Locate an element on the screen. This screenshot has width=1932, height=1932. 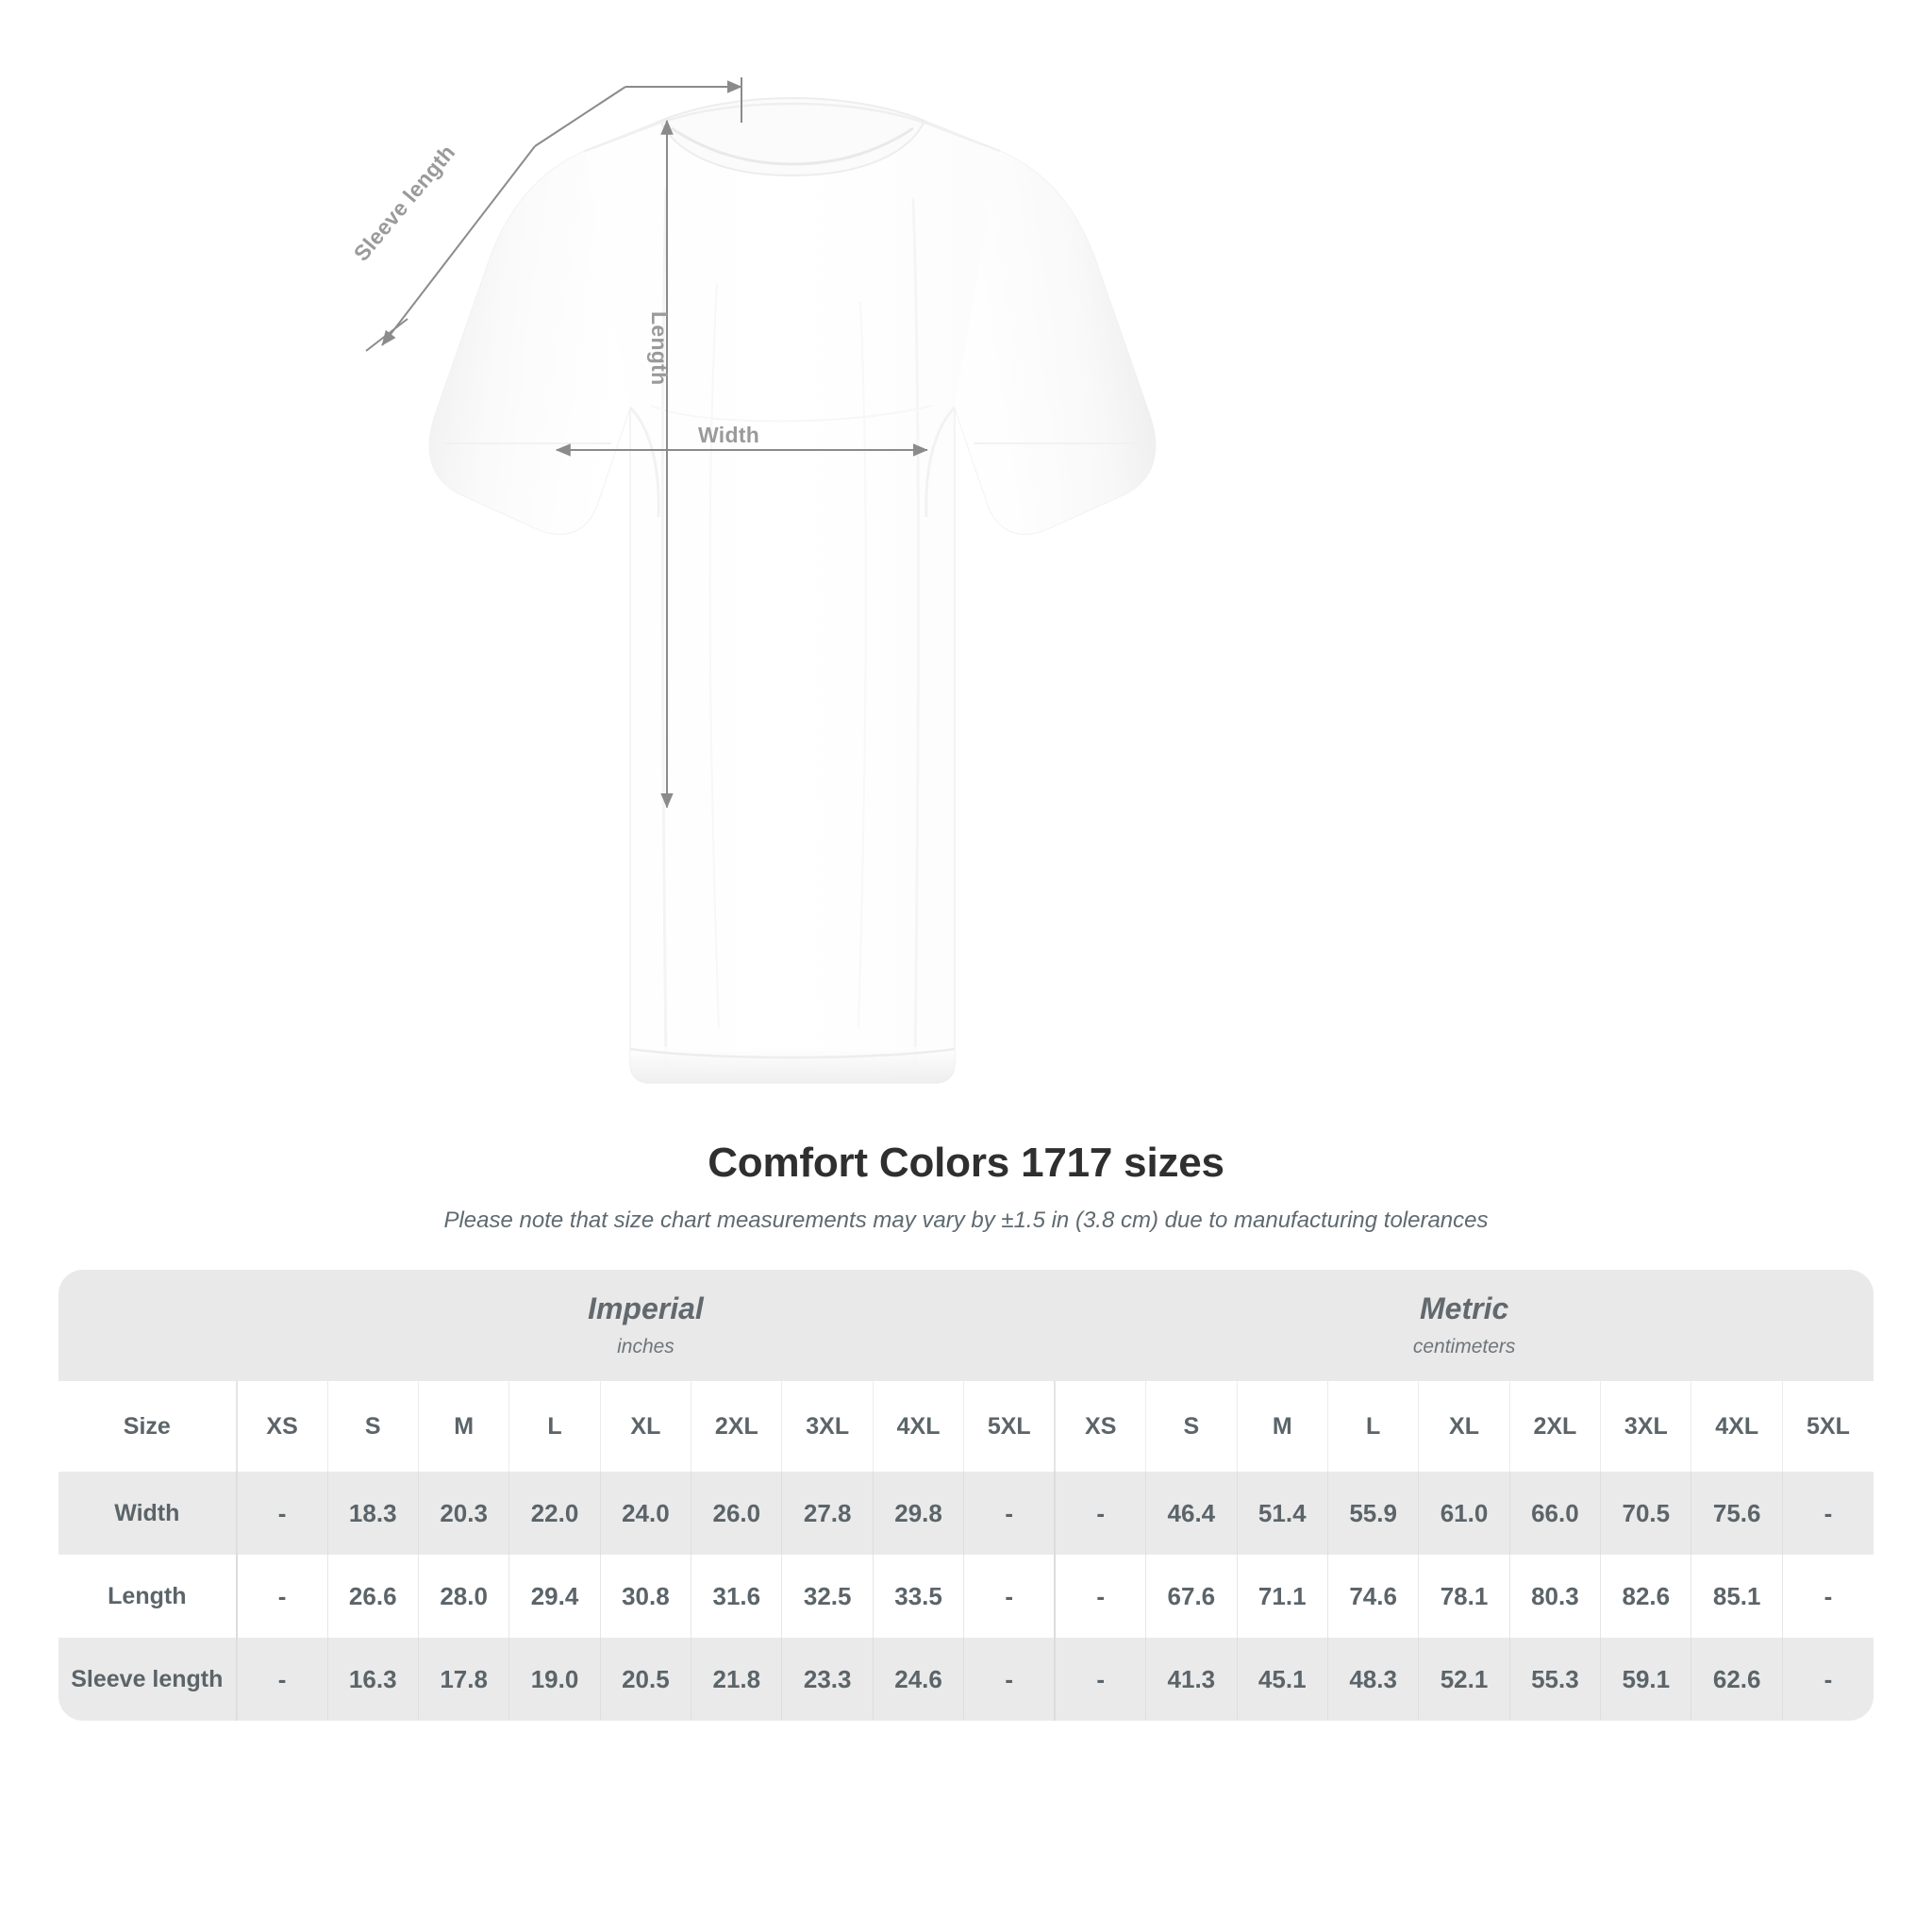
cell-sleeve-length-imperial-s: 16.3 is located at coordinates (373, 1679).